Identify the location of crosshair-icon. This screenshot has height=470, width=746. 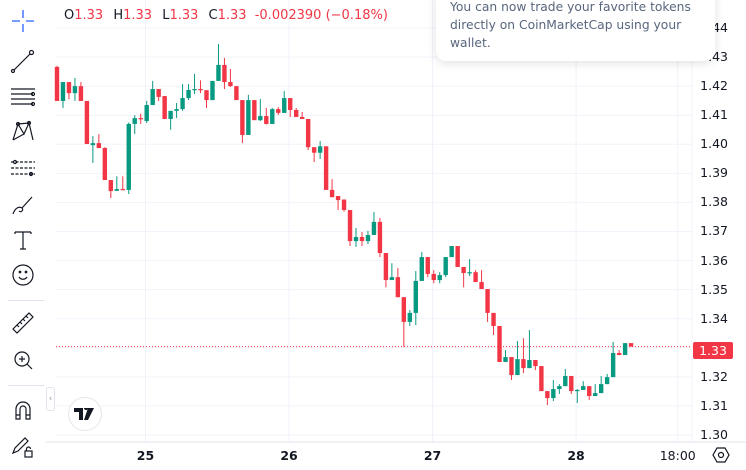
(23, 21).